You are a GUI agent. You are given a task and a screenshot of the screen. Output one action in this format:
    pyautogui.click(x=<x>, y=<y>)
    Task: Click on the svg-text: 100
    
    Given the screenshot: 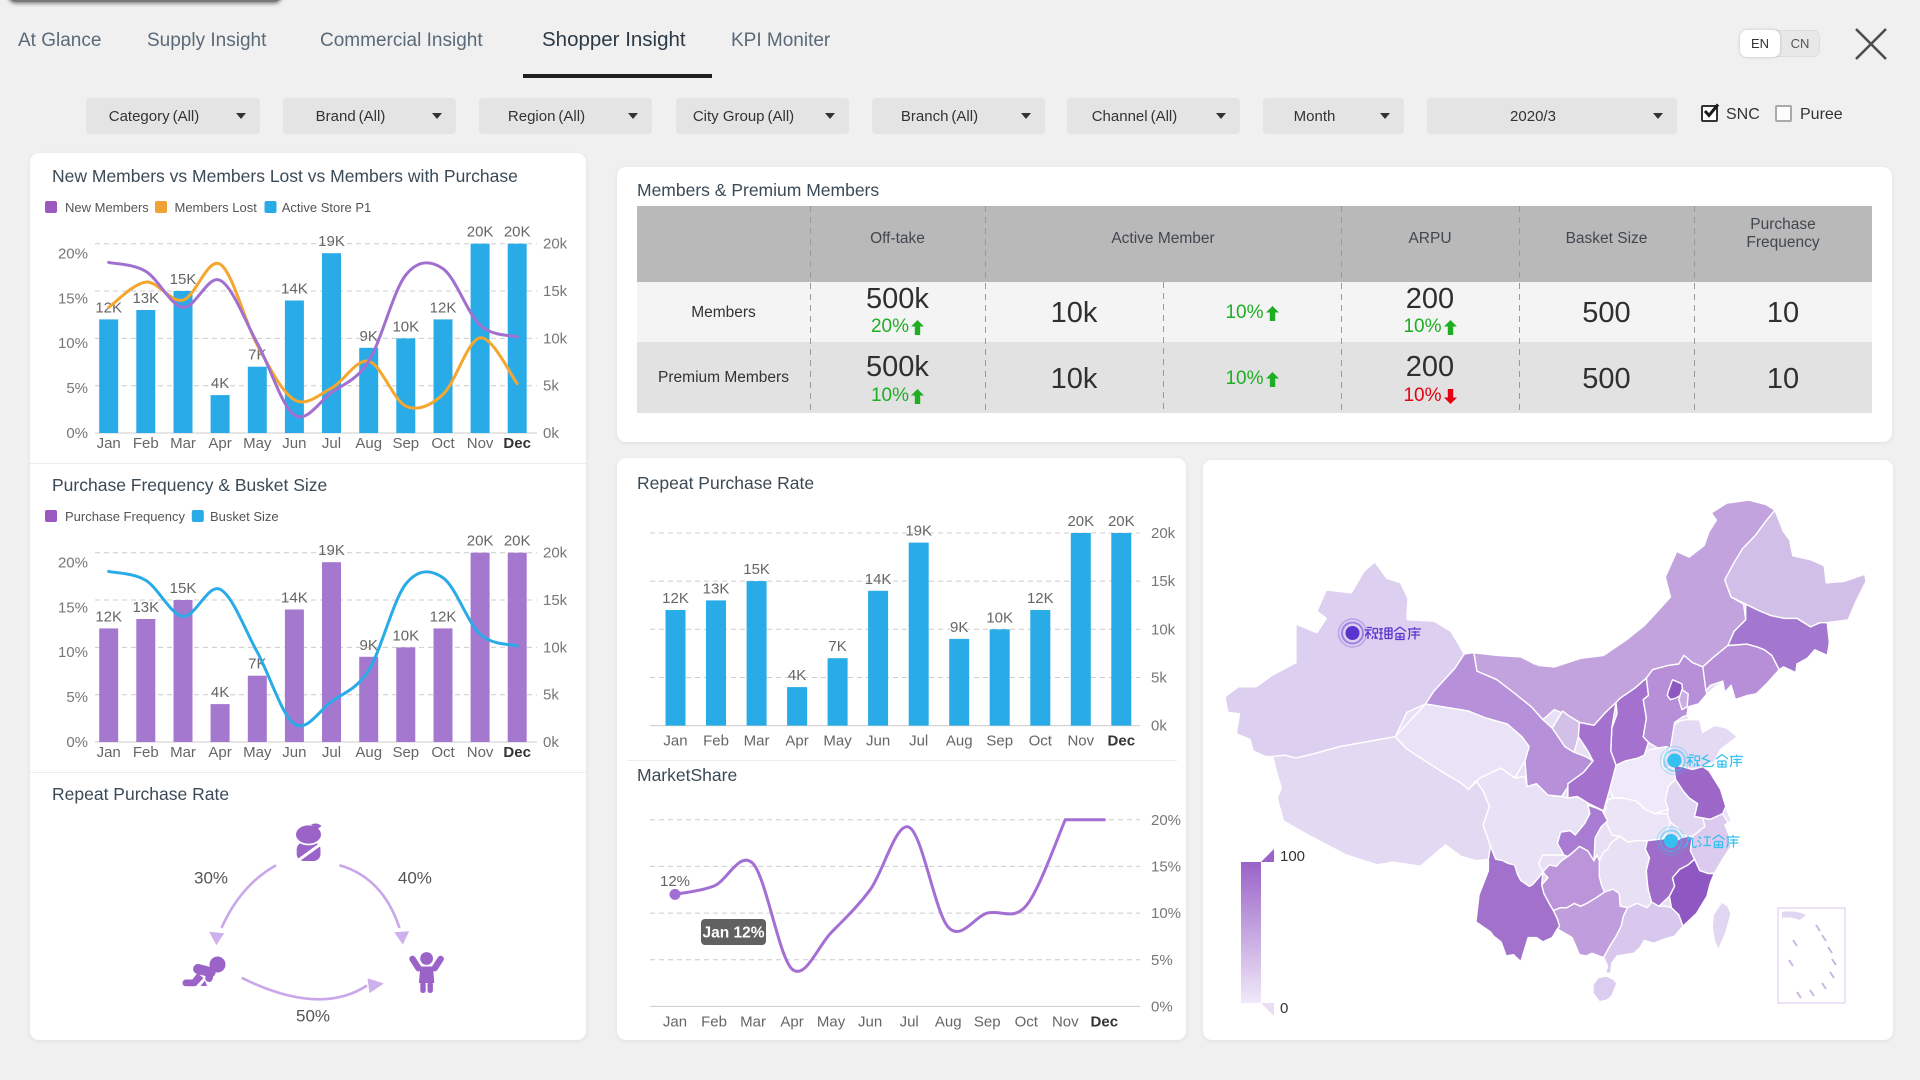 What is the action you would take?
    pyautogui.click(x=1292, y=856)
    